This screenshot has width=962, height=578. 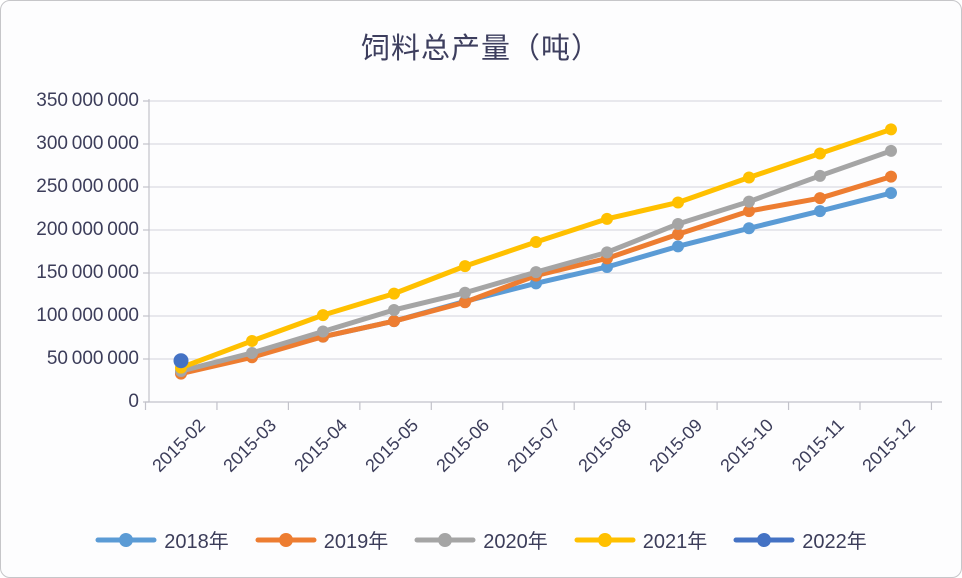 What do you see at coordinates (87, 143) in the screenshot?
I see `y-tick-label: 300 000 000` at bounding box center [87, 143].